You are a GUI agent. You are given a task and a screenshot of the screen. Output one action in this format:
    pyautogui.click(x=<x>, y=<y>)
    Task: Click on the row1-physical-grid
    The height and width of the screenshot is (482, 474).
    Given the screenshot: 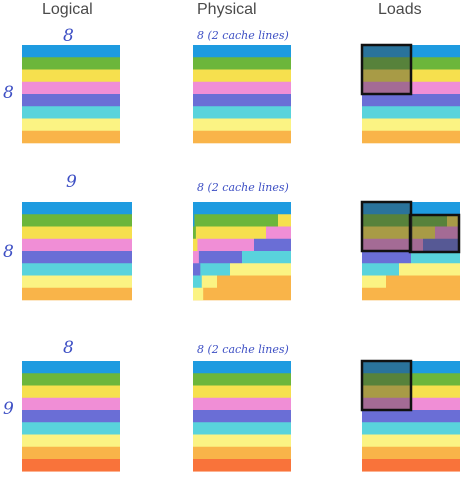 What is the action you would take?
    pyautogui.click(x=242, y=94)
    